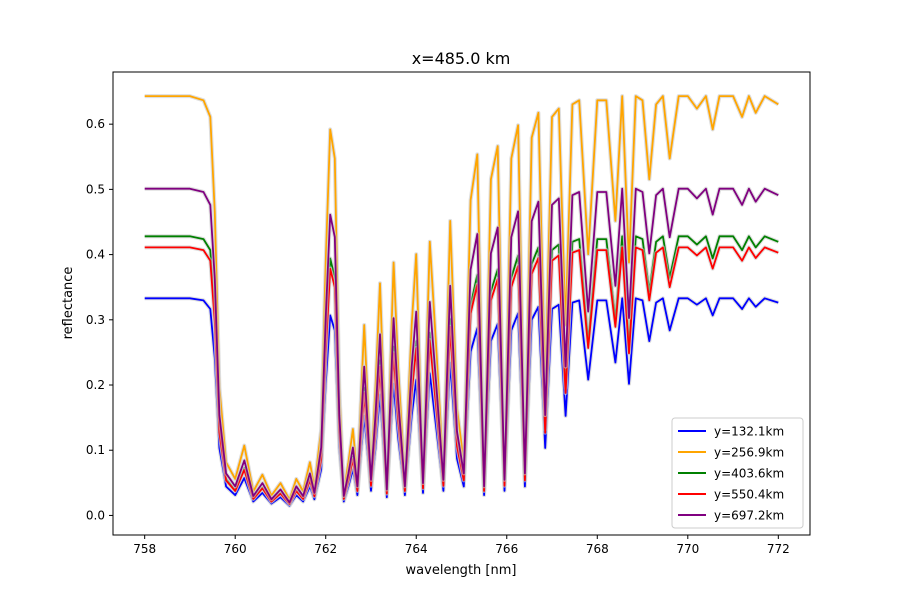 This screenshot has height=604, width=900. I want to click on legend-label: y=403.6km, so click(749, 474).